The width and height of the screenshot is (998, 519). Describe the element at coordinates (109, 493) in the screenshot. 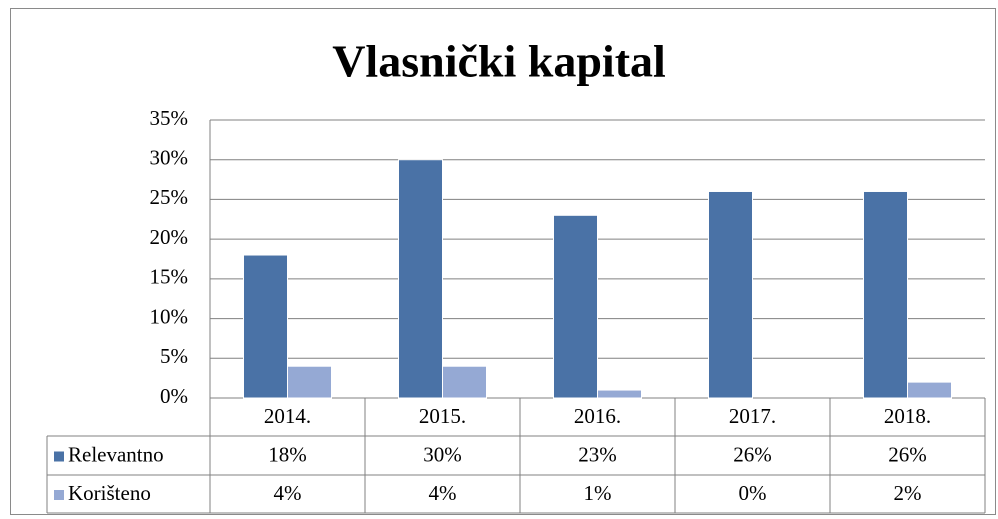

I see `legend-label: Korišteno` at that location.